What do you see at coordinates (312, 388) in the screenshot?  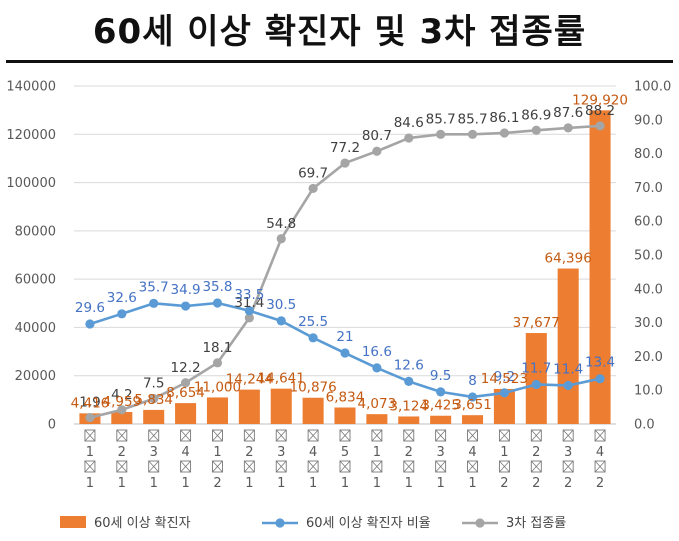 I see `bar-value-label: 10,876` at bounding box center [312, 388].